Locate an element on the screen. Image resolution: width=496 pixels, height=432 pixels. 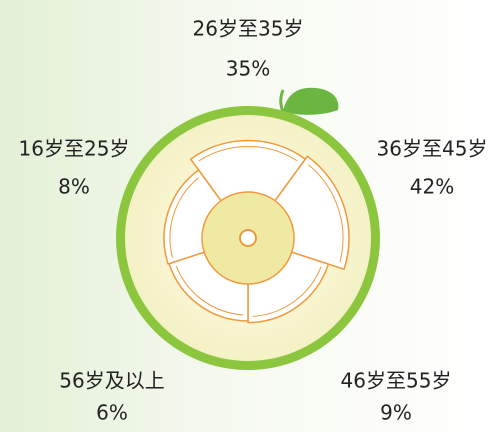
leaf is located at coordinates (311, 101).